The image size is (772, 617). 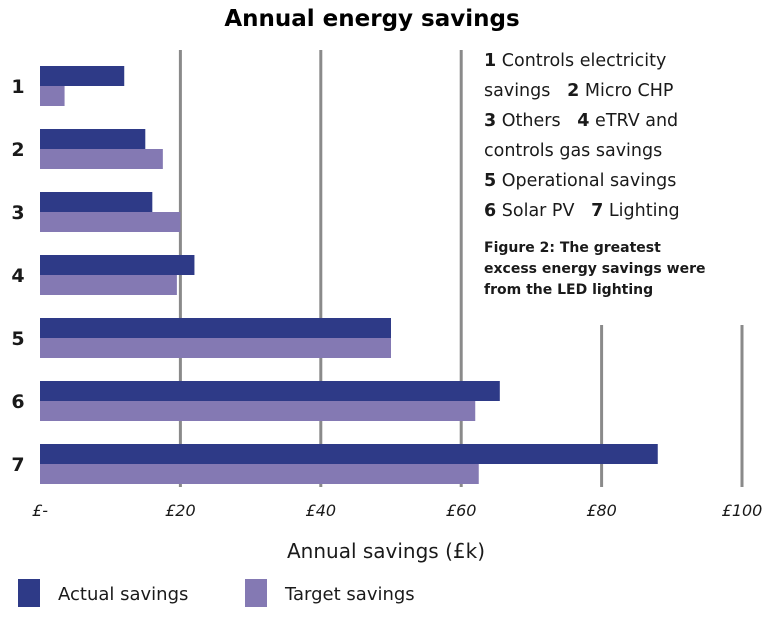 I want to click on key-line: controls gas savings, so click(x=625, y=151).